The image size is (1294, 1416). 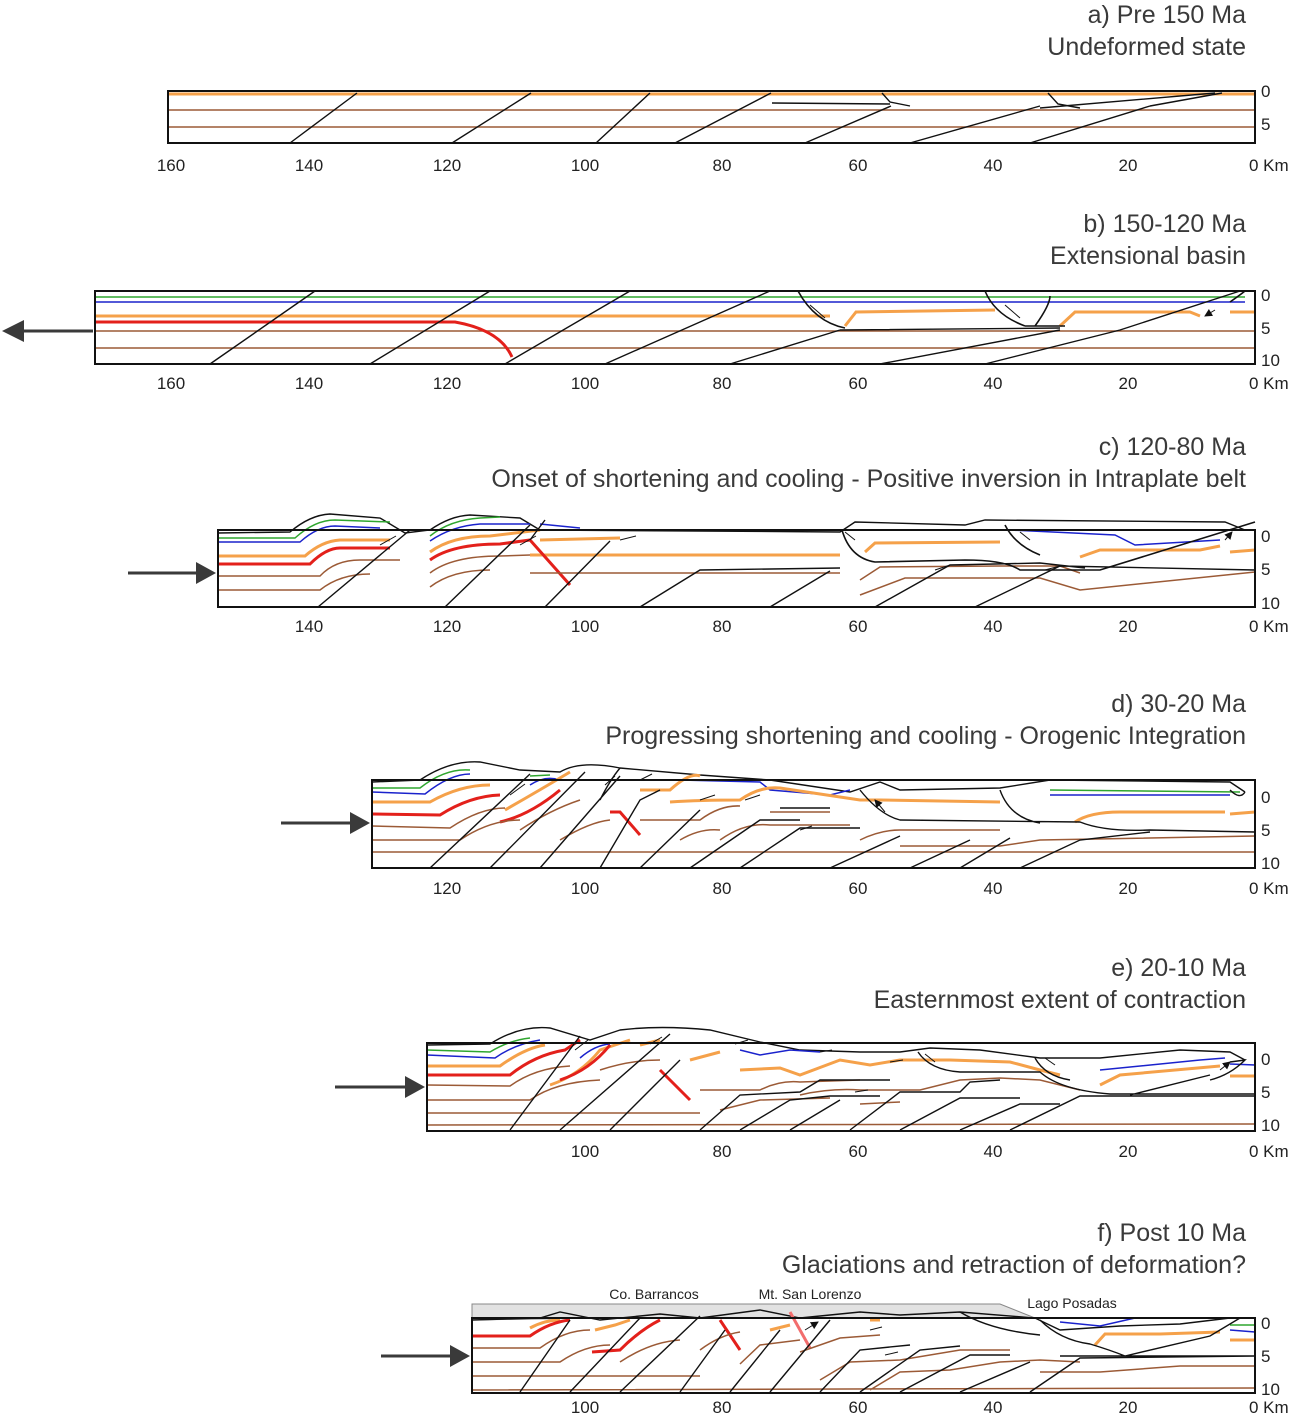 I want to click on panel-e-subtitle: Easternmost extent of contraction, so click(x=1060, y=1000).